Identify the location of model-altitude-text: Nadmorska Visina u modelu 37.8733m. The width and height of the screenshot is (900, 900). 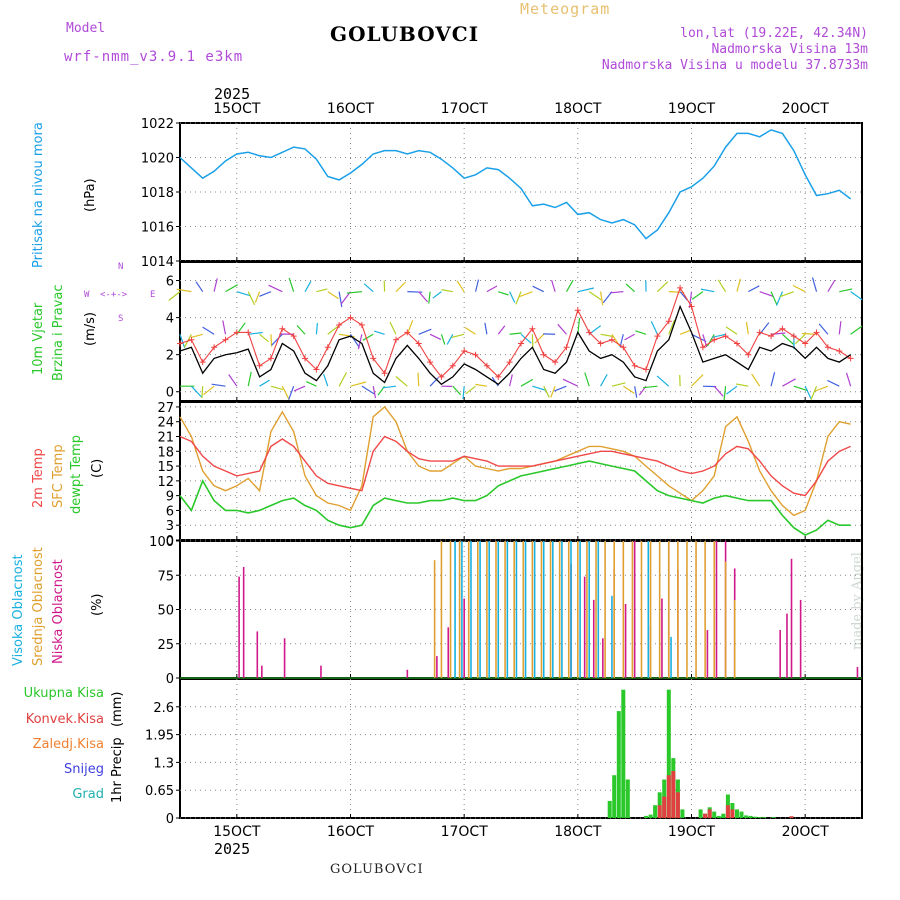
(734, 65).